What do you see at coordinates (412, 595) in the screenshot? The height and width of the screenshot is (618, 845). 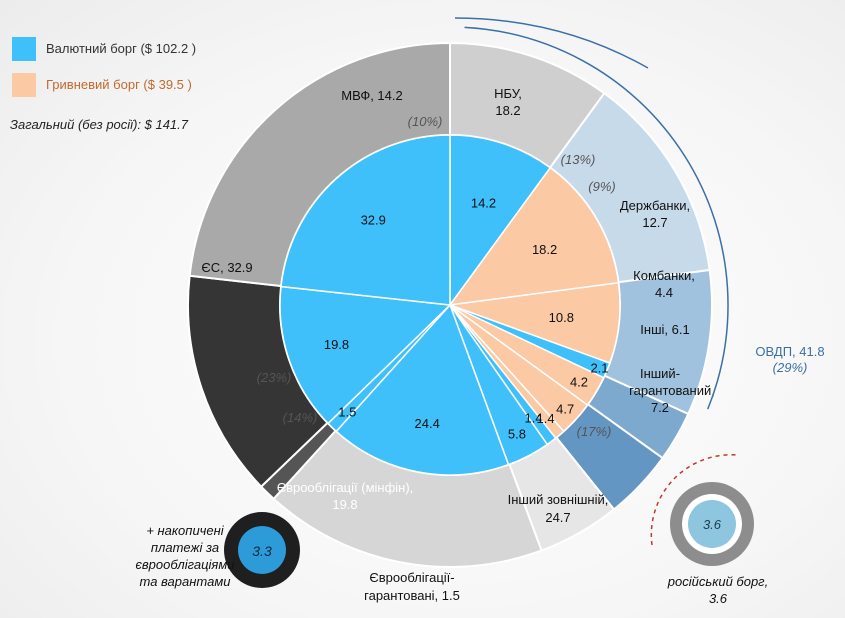 I see `eurobonds-guar-label-2: гарантовані, 1.5` at bounding box center [412, 595].